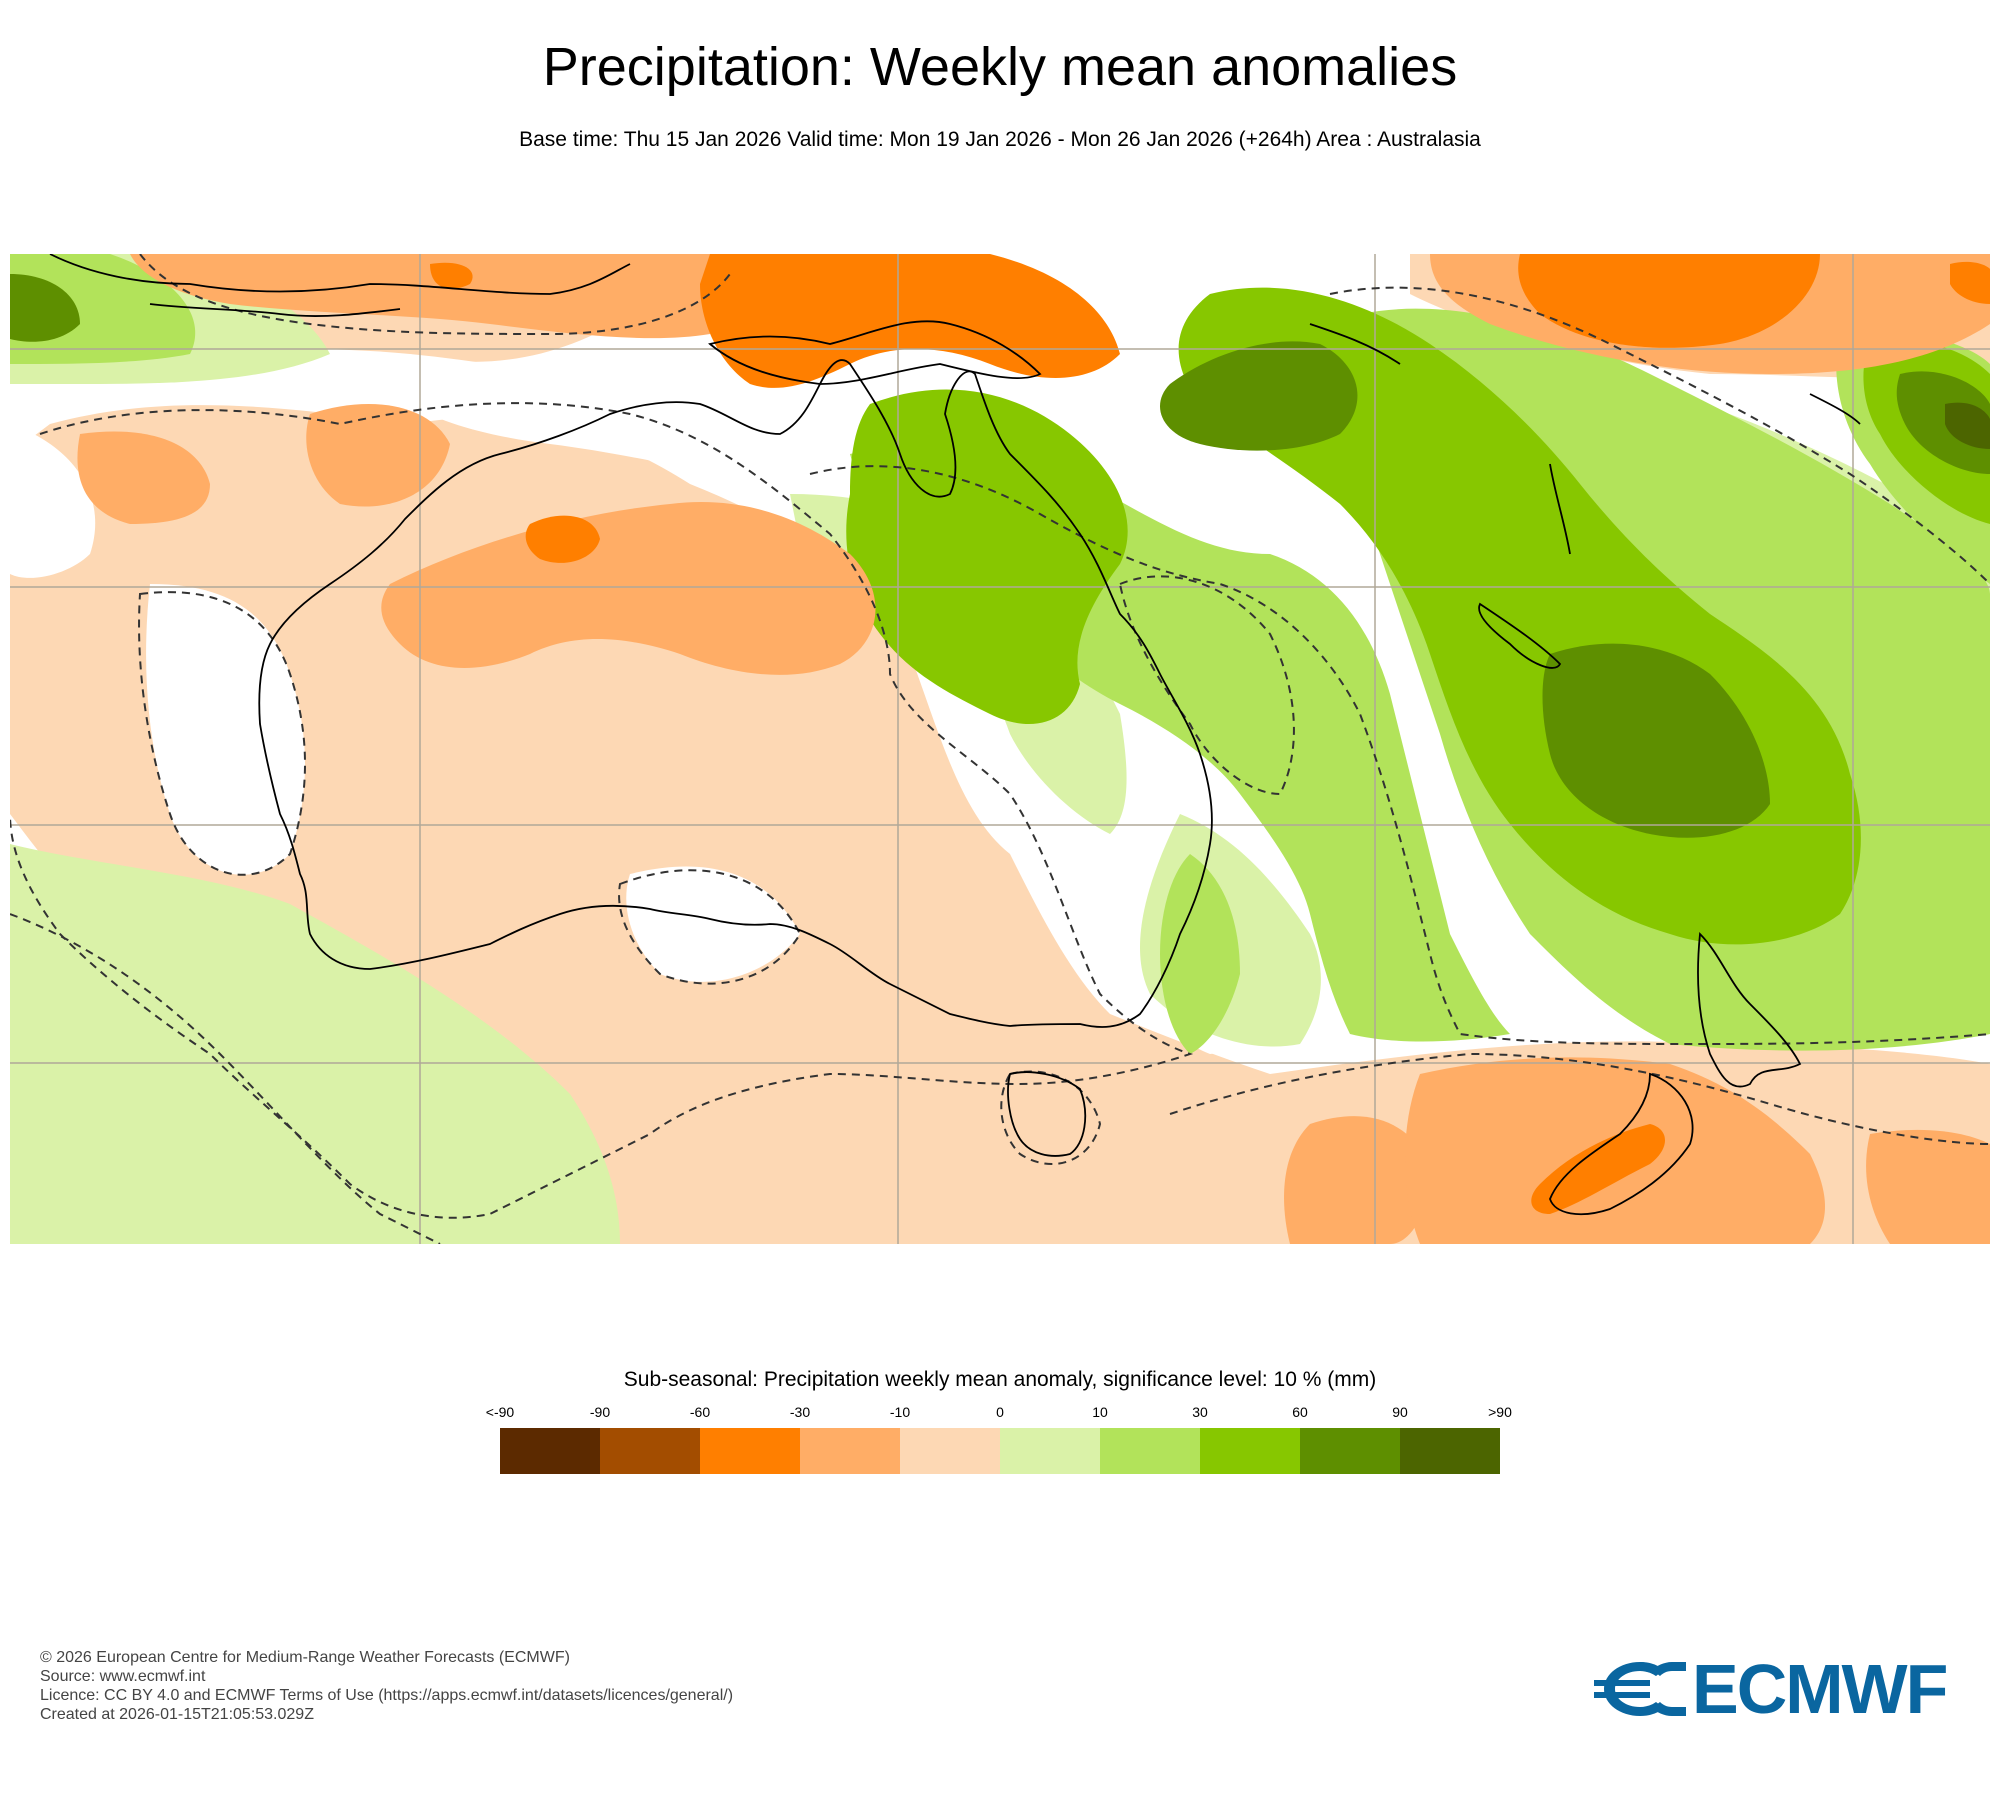 The height and width of the screenshot is (1800, 2000). What do you see at coordinates (378, 455) in the screenshot?
I see `anomaly-region-medium-orange-kimberley` at bounding box center [378, 455].